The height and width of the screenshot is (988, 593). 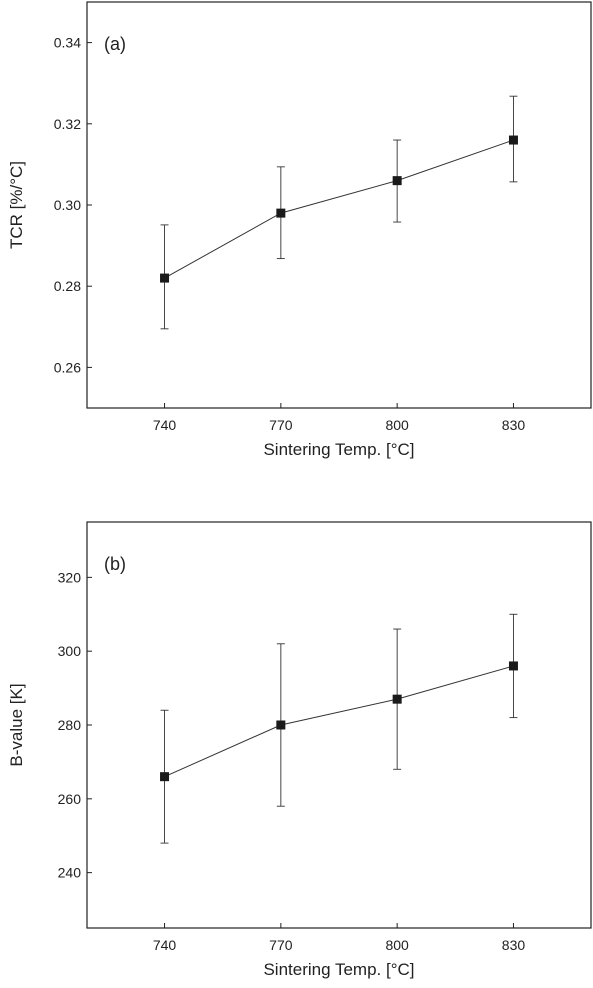 What do you see at coordinates (70, 799) in the screenshot?
I see `y-tick-label: 260` at bounding box center [70, 799].